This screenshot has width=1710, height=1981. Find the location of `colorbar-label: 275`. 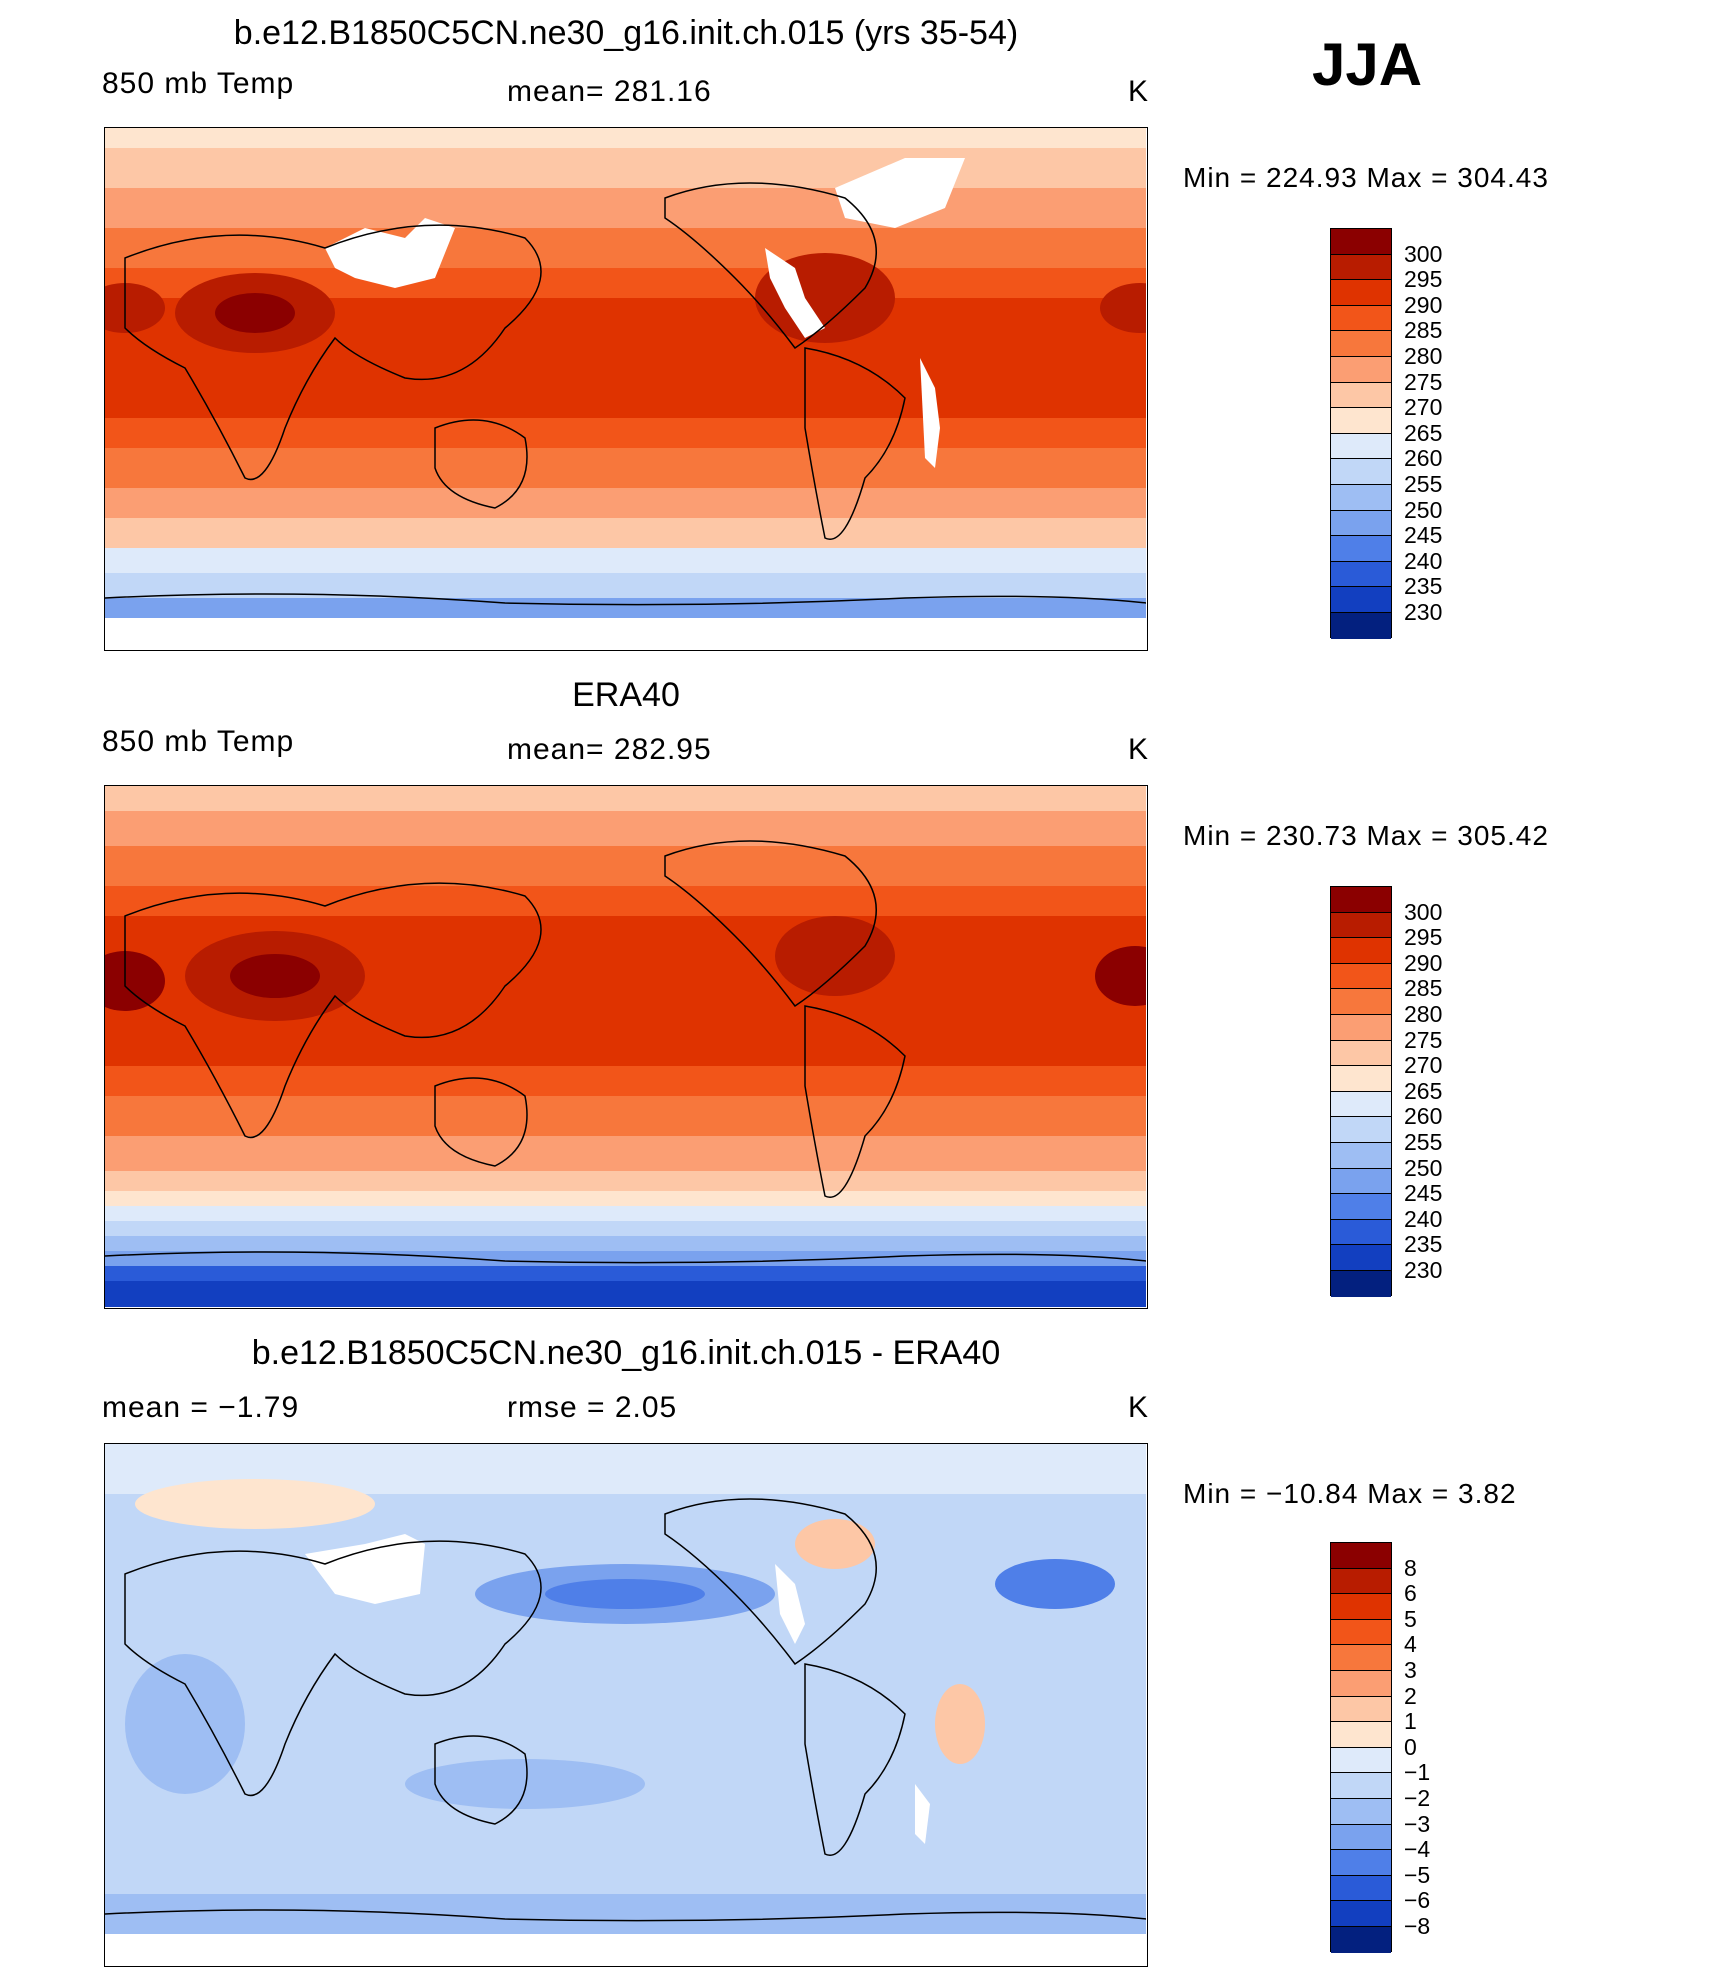

colorbar-label: 275 is located at coordinates (1423, 1039).